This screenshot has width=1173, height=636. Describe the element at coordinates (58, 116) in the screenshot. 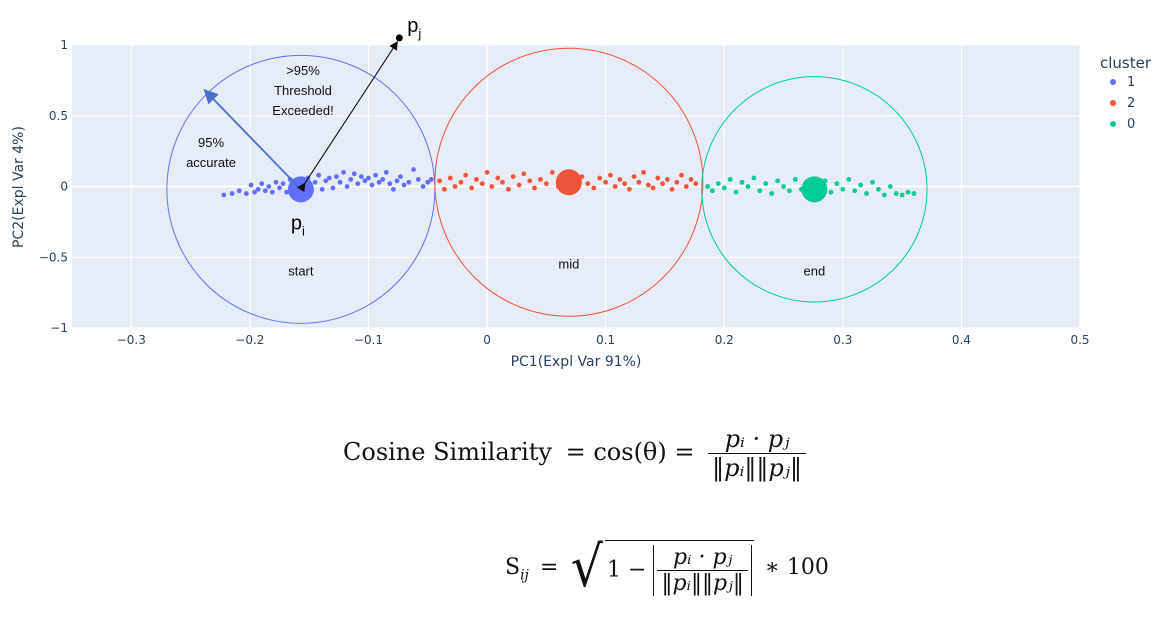

I see `y-tick-label: 0.5` at that location.